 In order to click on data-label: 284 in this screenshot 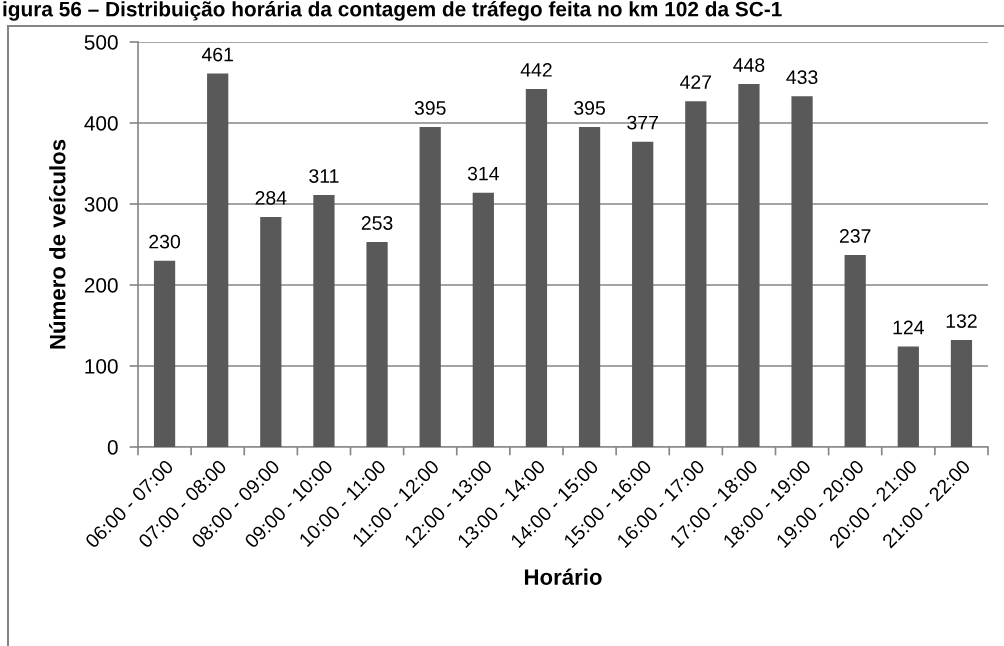, I will do `click(271, 198)`.